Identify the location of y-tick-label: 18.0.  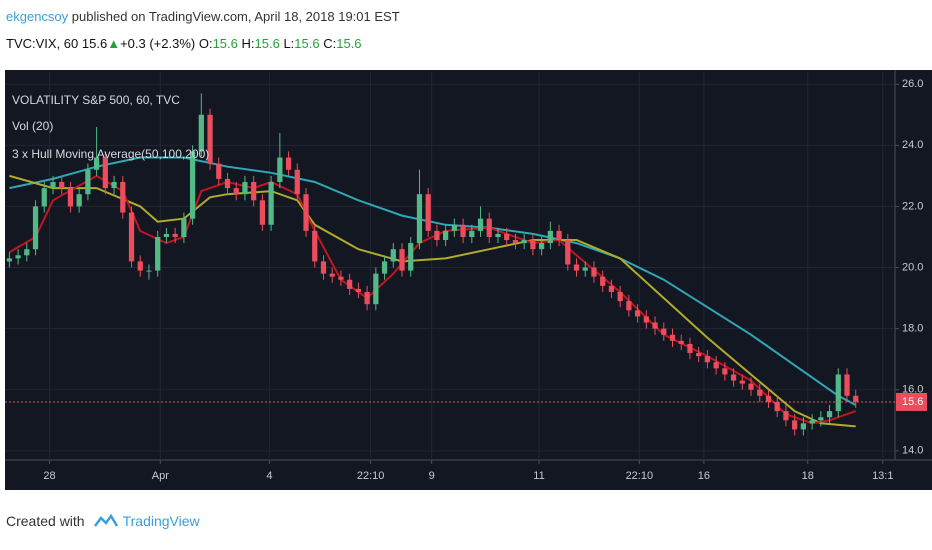
(912, 329).